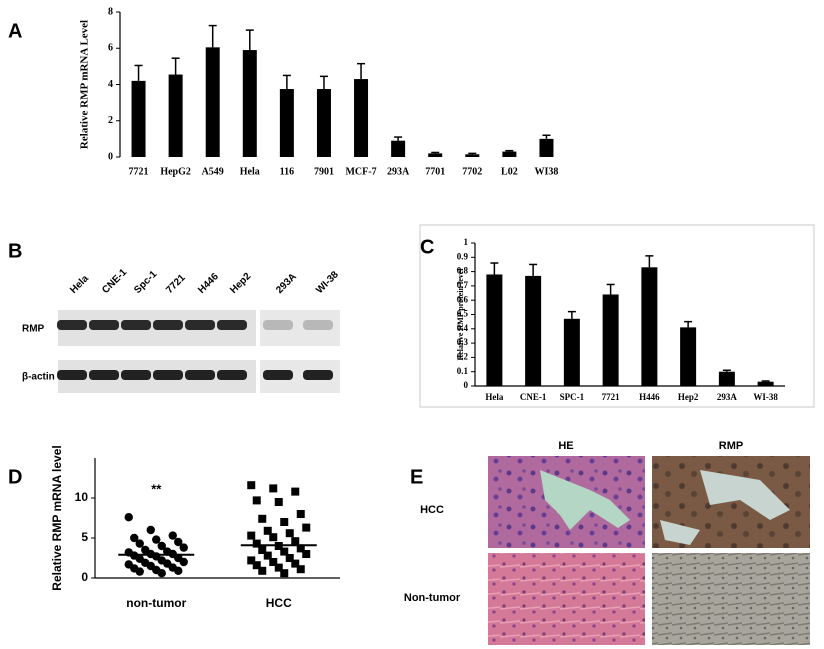  What do you see at coordinates (466, 242) in the screenshot?
I see `y-tick-label: 1` at bounding box center [466, 242].